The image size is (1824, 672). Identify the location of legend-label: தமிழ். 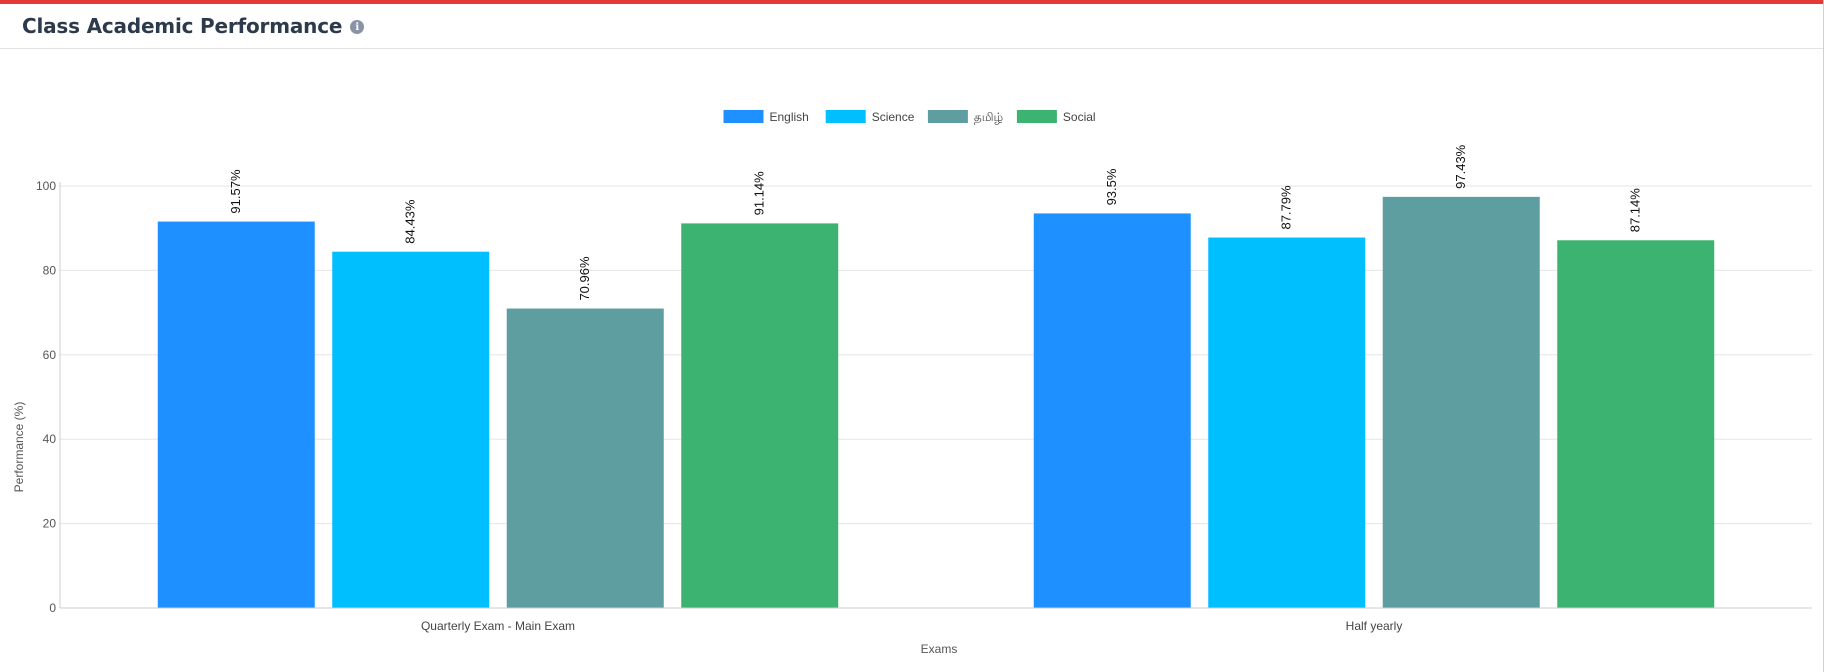
(988, 117).